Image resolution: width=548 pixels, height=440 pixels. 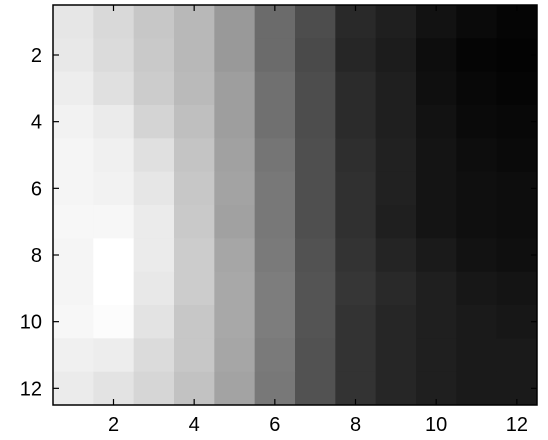 I want to click on heatmap-cell-r9-c4, so click(x=194, y=288).